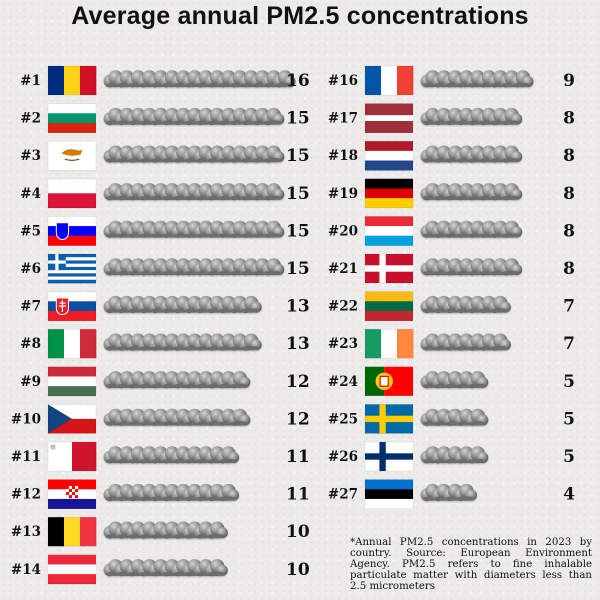 This screenshot has width=600, height=600. I want to click on cloud-bar-italy, so click(182, 342).